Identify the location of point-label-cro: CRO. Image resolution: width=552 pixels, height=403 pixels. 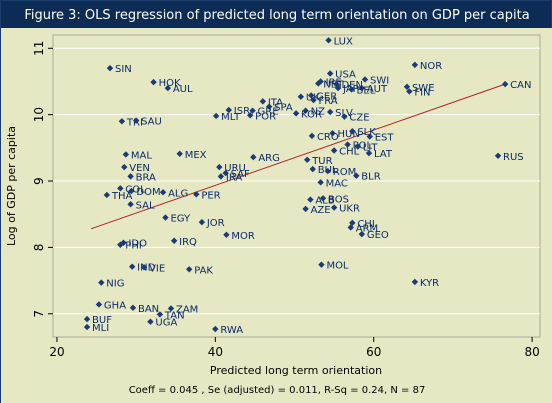
(328, 137).